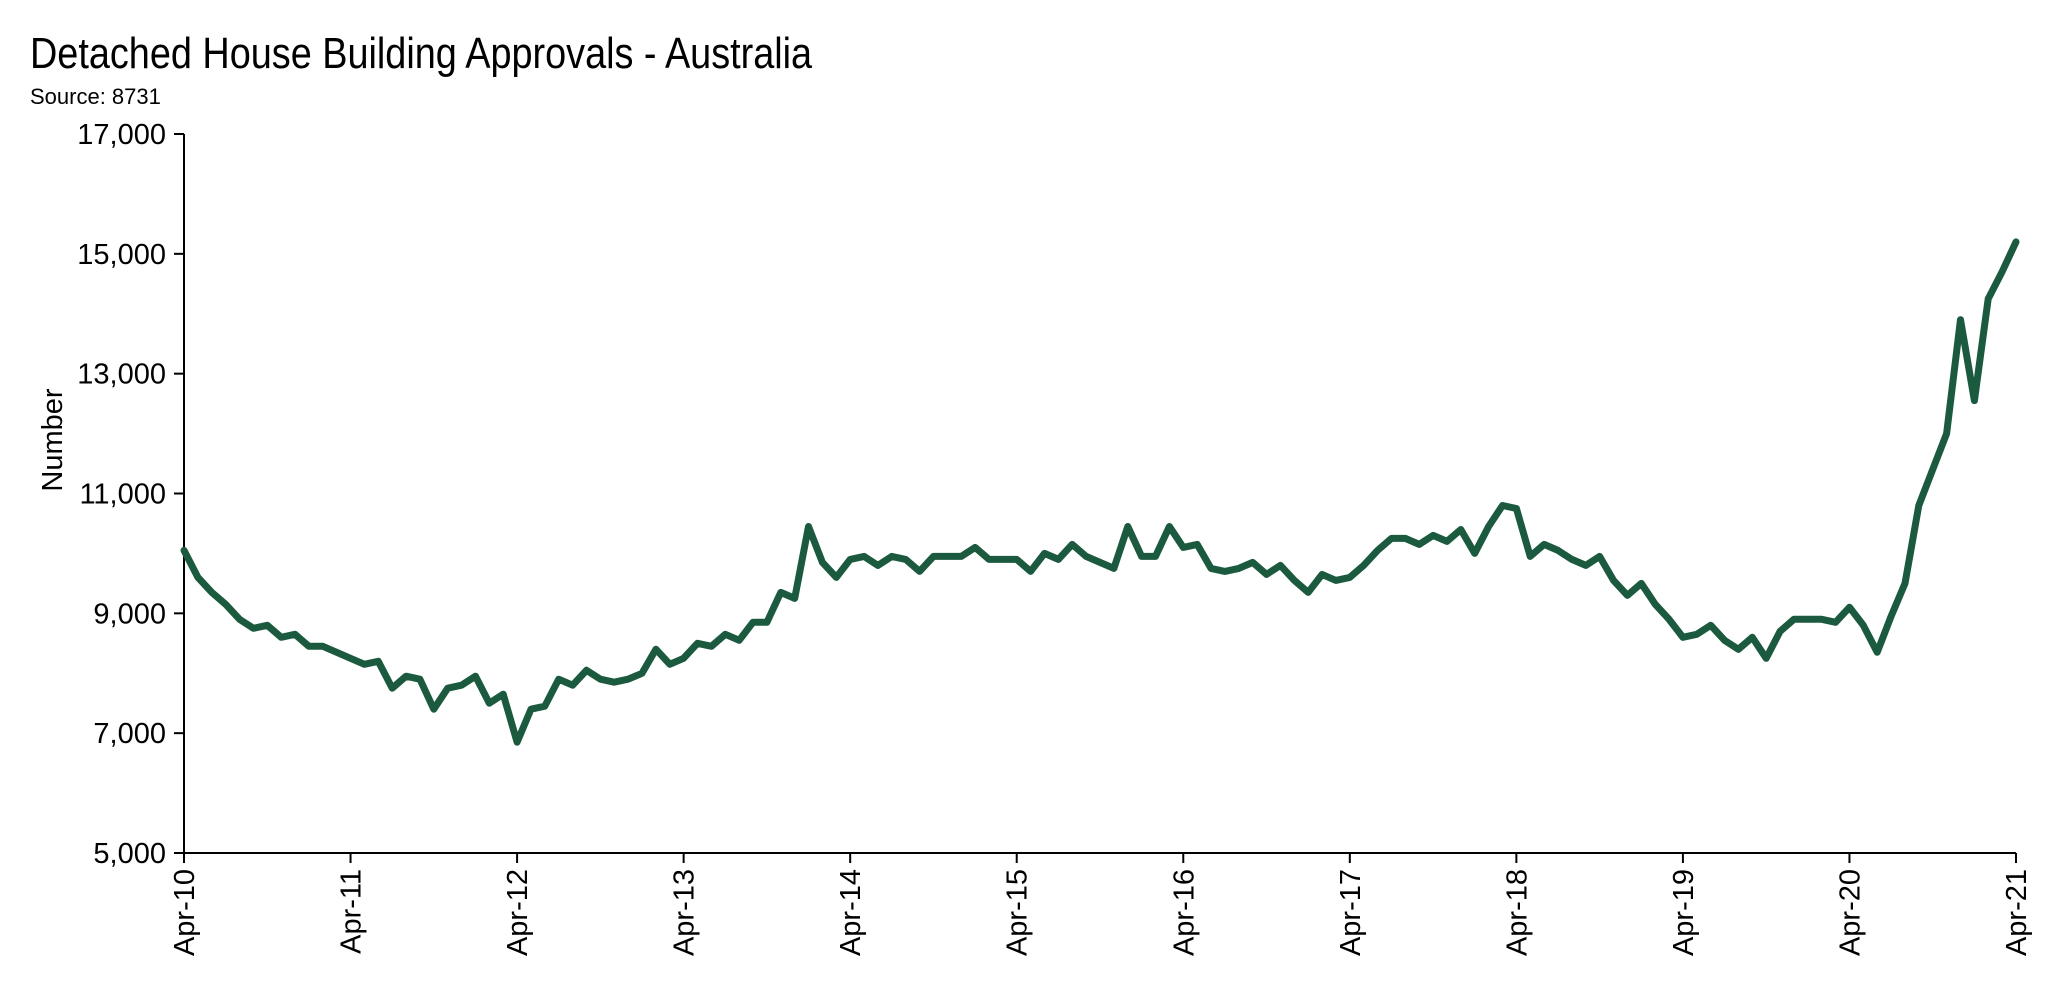 This screenshot has width=2072, height=994. What do you see at coordinates (352, 911) in the screenshot?
I see `x-tick-label: Apr-11` at bounding box center [352, 911].